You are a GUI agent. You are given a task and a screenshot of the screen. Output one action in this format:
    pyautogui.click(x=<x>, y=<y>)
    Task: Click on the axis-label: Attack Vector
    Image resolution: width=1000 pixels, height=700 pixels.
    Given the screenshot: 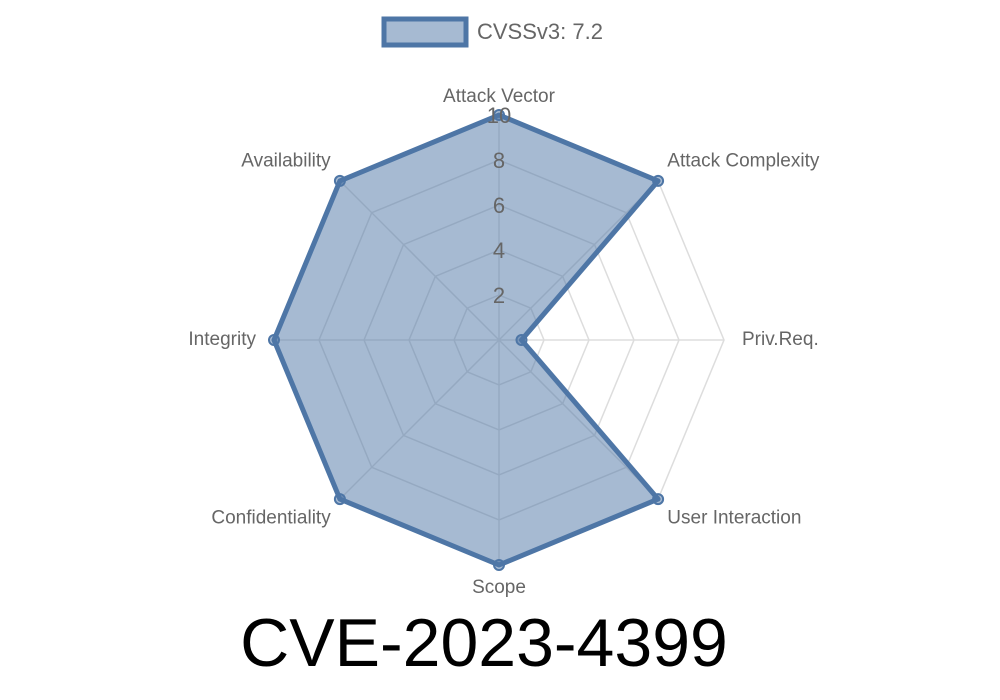 What is the action you would take?
    pyautogui.click(x=499, y=96)
    